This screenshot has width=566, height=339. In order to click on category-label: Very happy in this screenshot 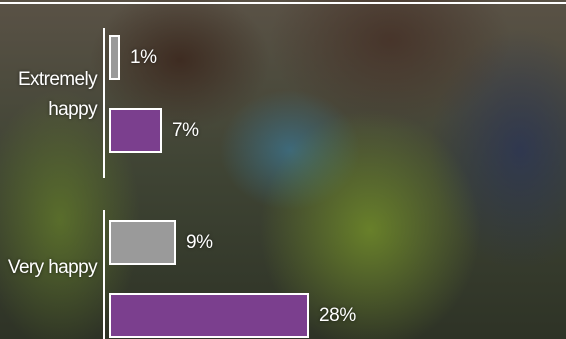, I will do `click(52, 267)`.